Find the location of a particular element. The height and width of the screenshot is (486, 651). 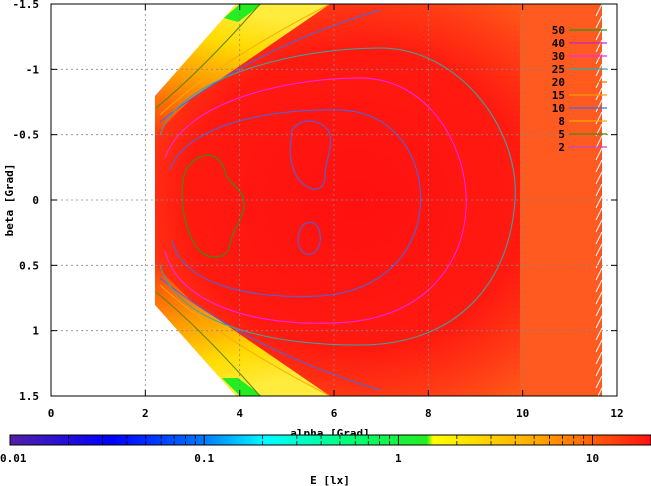

contour-30-left is located at coordinates (213, 206).